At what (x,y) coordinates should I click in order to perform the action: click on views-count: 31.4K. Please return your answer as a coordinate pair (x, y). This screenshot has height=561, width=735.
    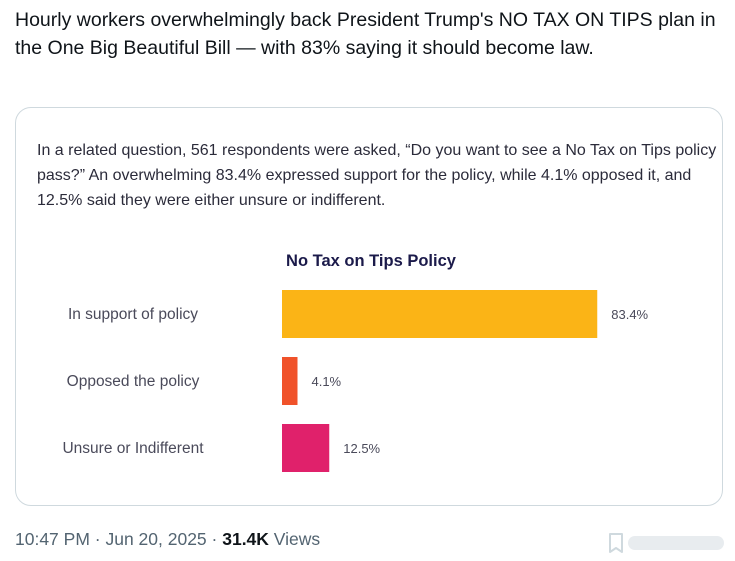
    Looking at the image, I should click on (245, 539).